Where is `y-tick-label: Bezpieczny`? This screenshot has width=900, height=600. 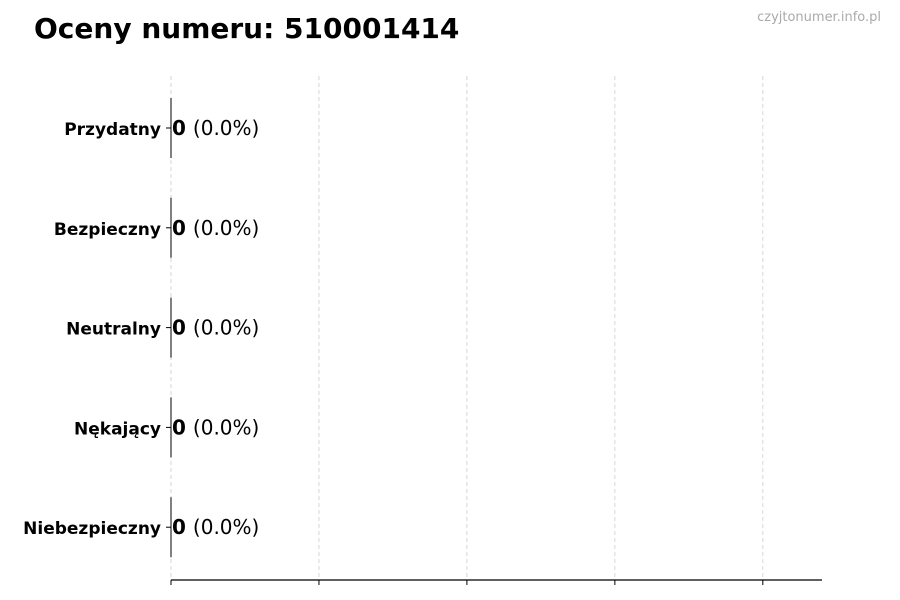
y-tick-label: Bezpieczny is located at coordinates (107, 230).